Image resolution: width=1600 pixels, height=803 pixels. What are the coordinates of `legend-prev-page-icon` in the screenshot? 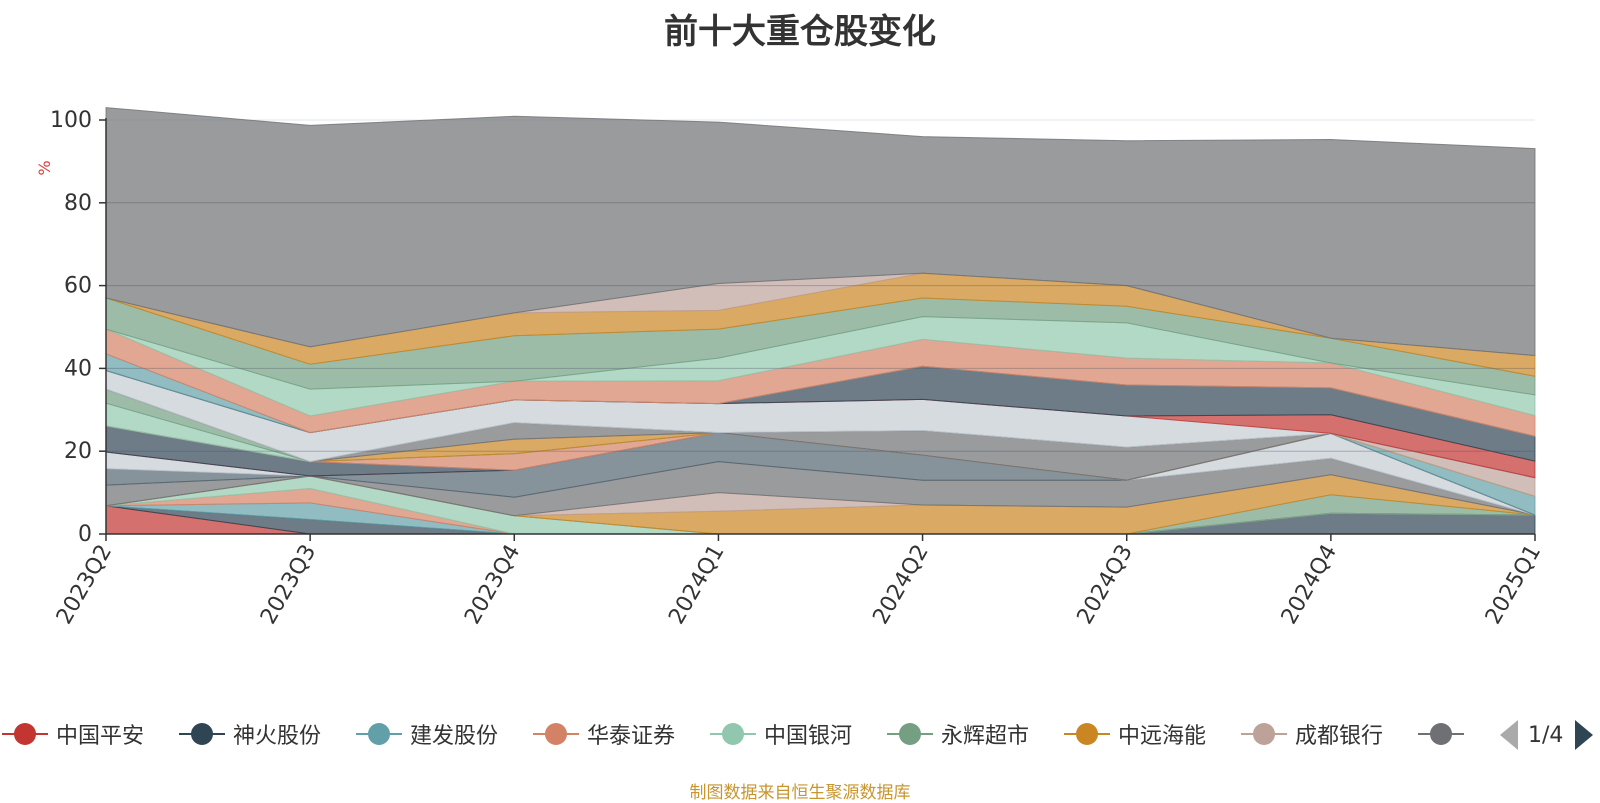 It's located at (1509, 735).